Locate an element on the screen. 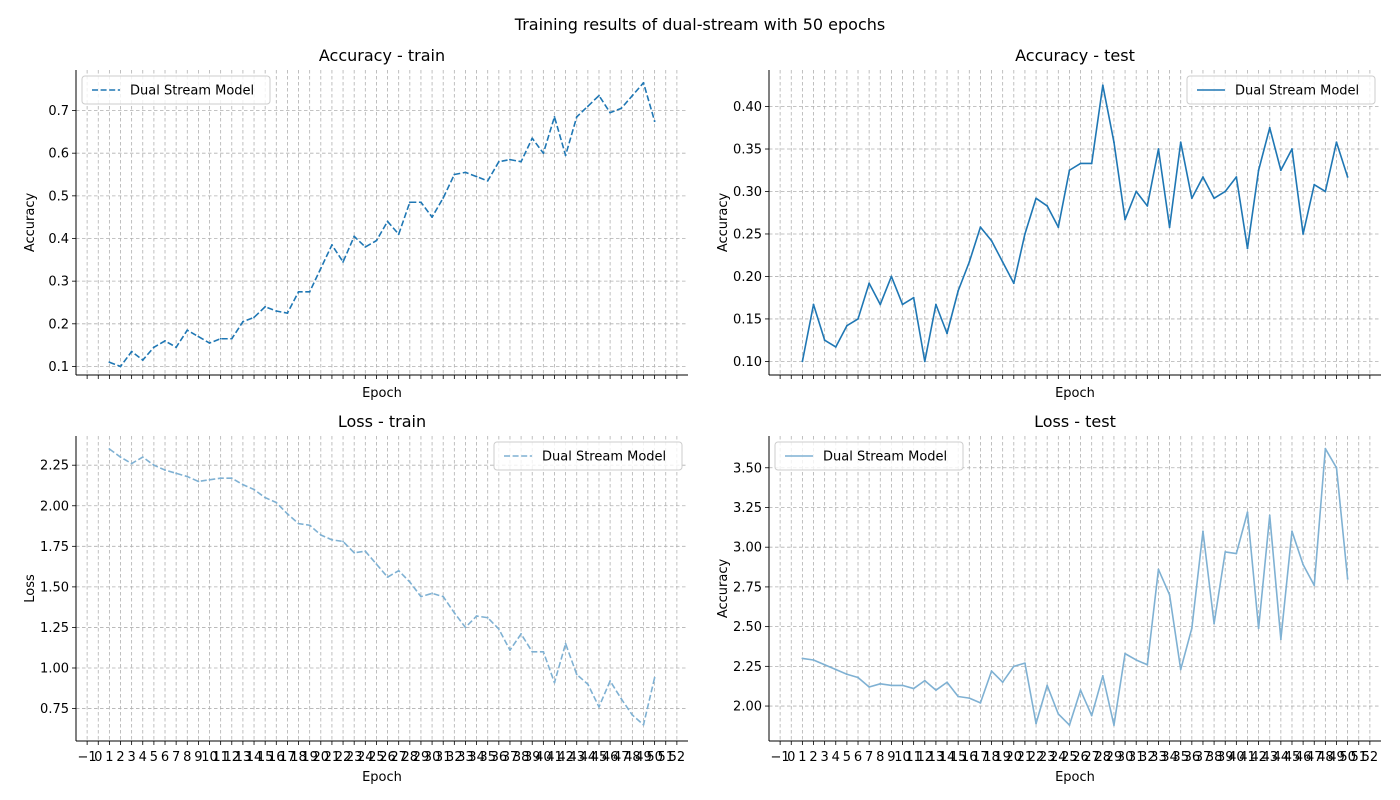 The height and width of the screenshot is (800, 1400). subplot-title: Loss - train is located at coordinates (382, 421).